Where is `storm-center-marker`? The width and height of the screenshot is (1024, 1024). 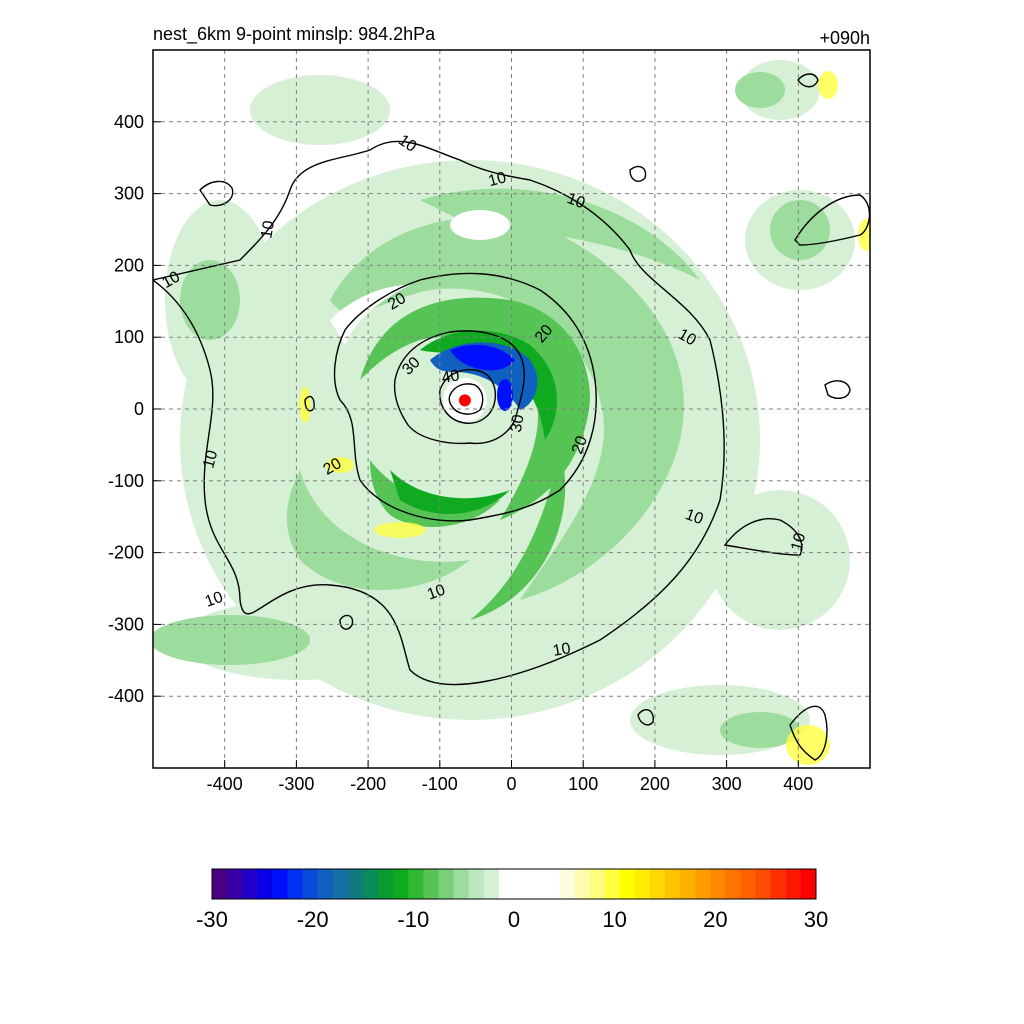 storm-center-marker is located at coordinates (464, 400).